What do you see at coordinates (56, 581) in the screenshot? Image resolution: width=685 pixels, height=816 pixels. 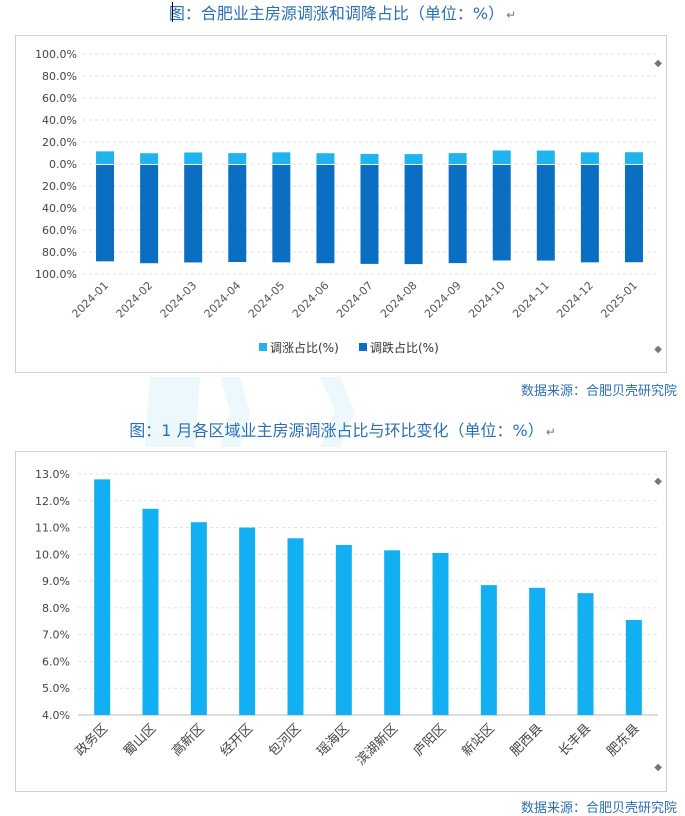 I see `y-tick-label: 9.0%` at bounding box center [56, 581].